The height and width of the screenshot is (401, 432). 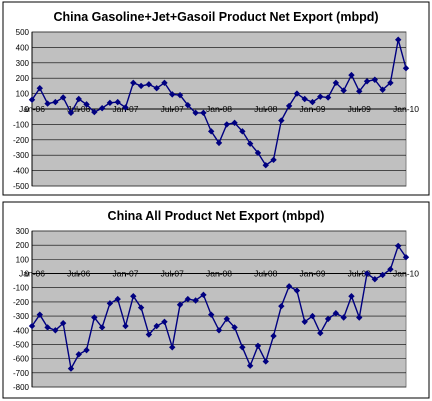 I want to click on x-tick-label: Jan-10, so click(x=406, y=274).